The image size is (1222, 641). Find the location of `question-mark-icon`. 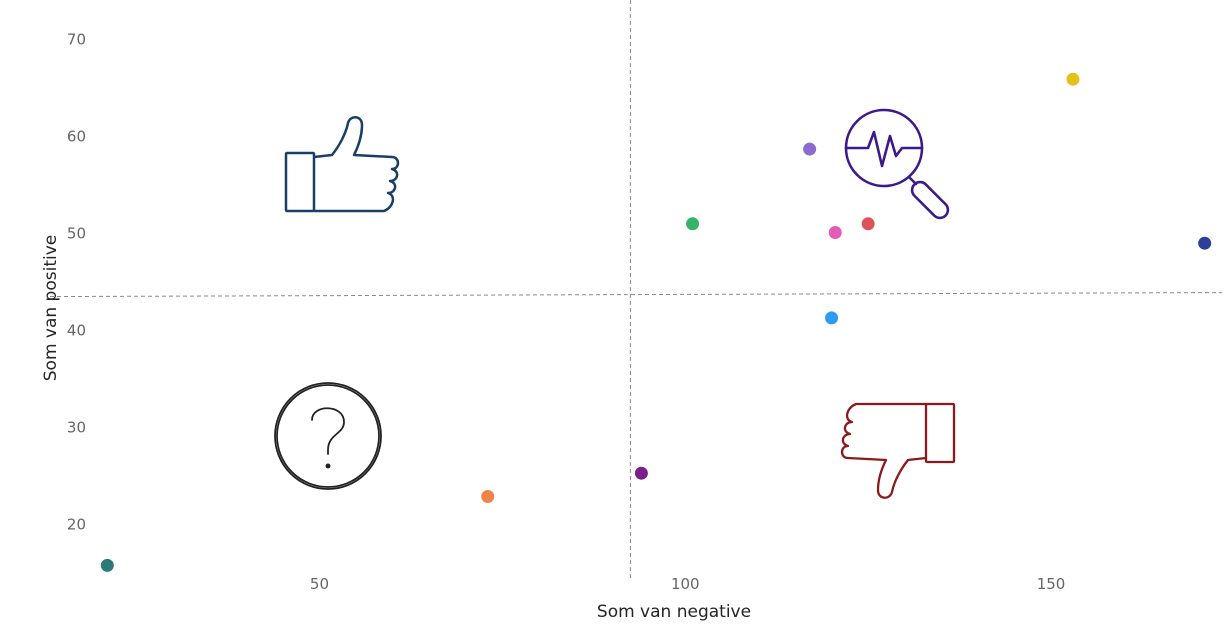

question-mark-icon is located at coordinates (328, 436).